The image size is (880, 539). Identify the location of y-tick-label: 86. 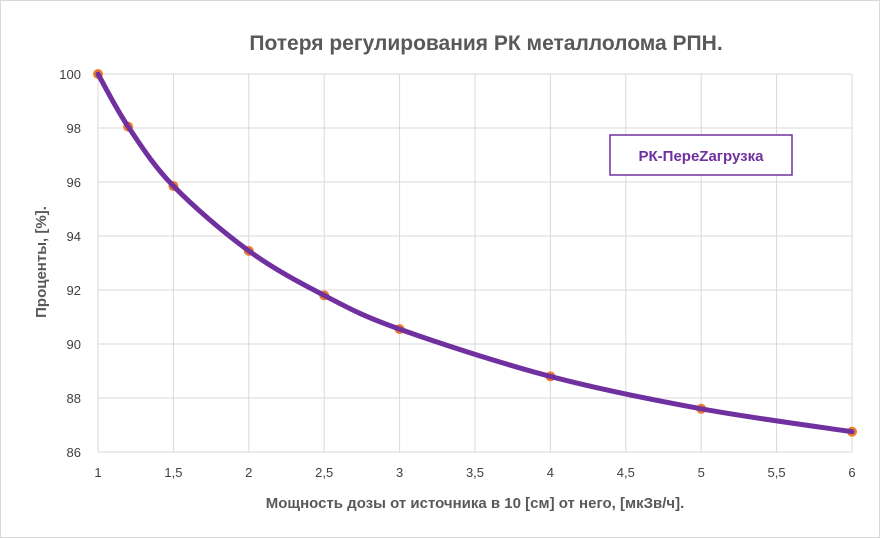
(74, 452).